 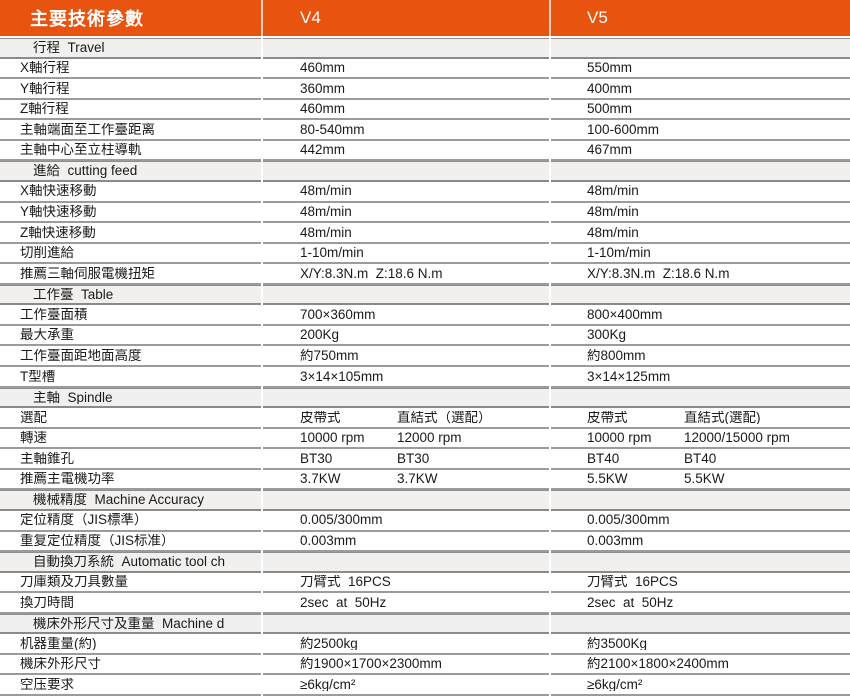 What do you see at coordinates (615, 541) in the screenshot?
I see `v5-cell: 0.003mm` at bounding box center [615, 541].